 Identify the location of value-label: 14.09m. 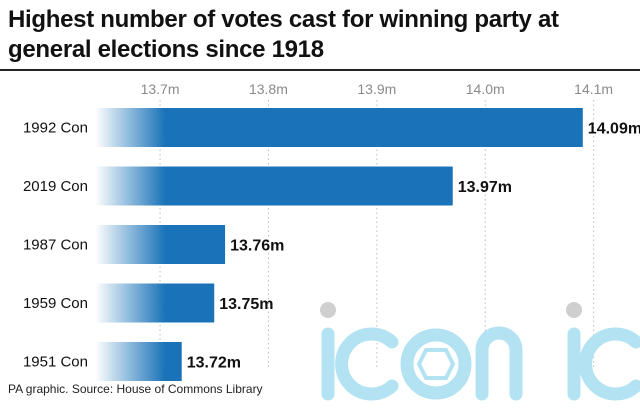
(614, 129).